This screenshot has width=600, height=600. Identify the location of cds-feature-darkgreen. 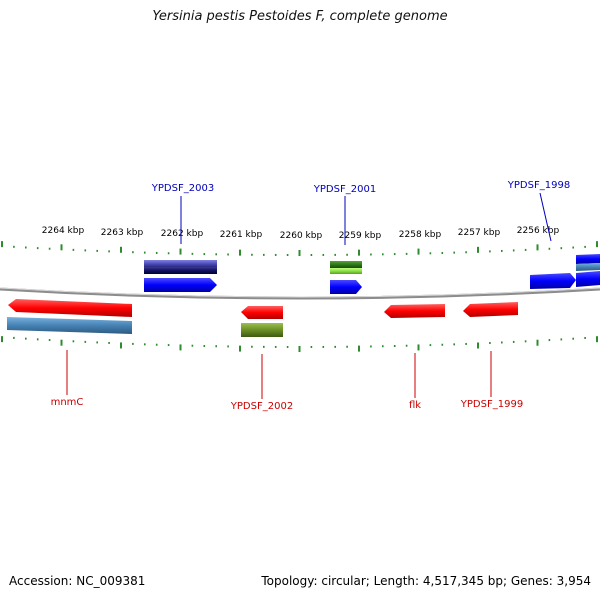
(346, 264).